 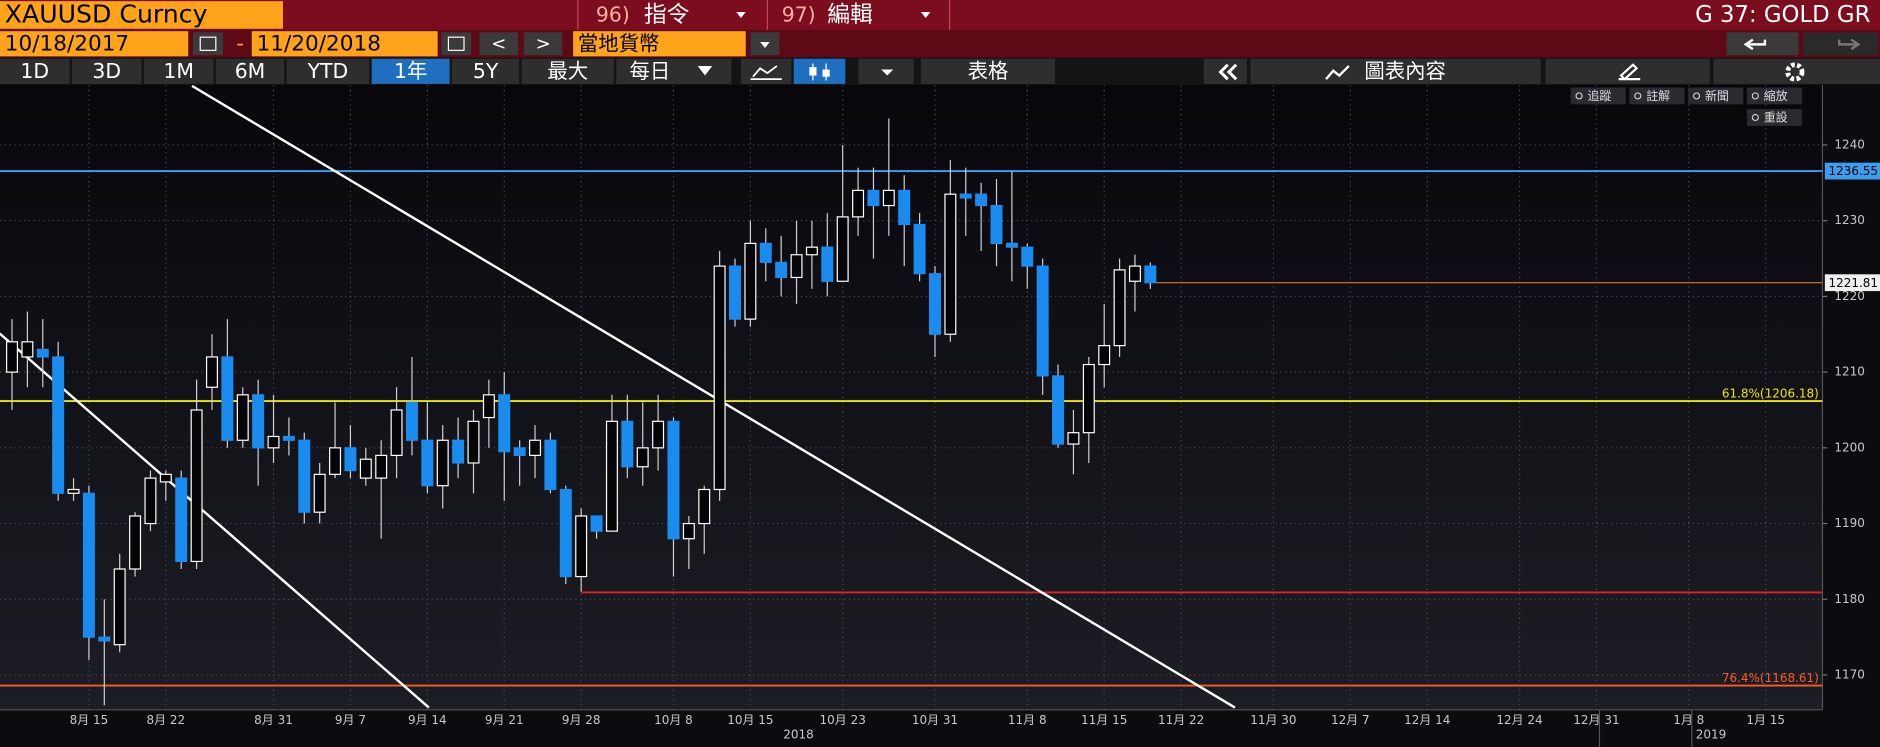 I want to click on y-tick-label: 1180, so click(x=1849, y=599).